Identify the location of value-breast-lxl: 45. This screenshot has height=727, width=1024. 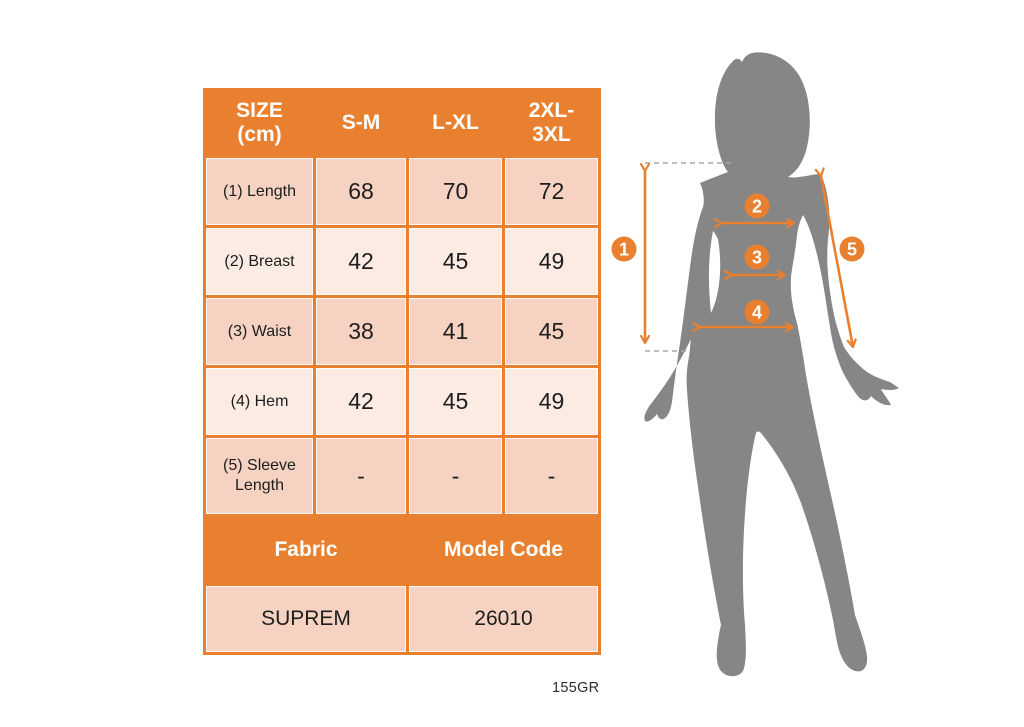
(455, 261).